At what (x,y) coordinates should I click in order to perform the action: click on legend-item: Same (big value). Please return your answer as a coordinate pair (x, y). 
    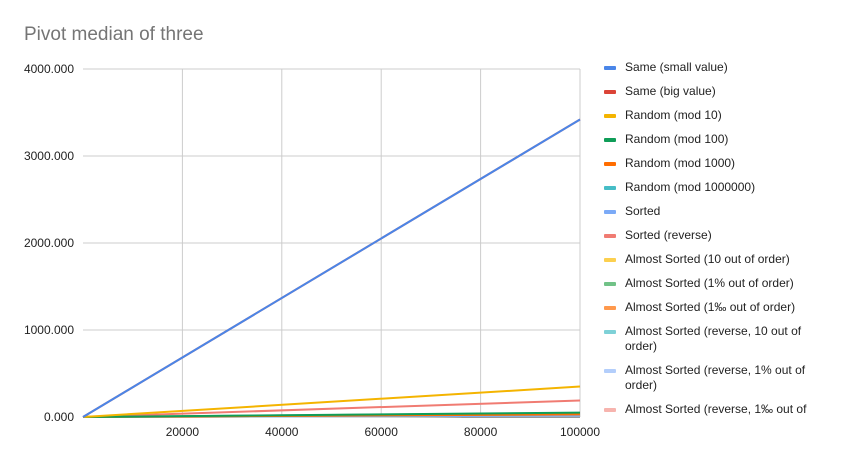
    Looking at the image, I should click on (720, 91).